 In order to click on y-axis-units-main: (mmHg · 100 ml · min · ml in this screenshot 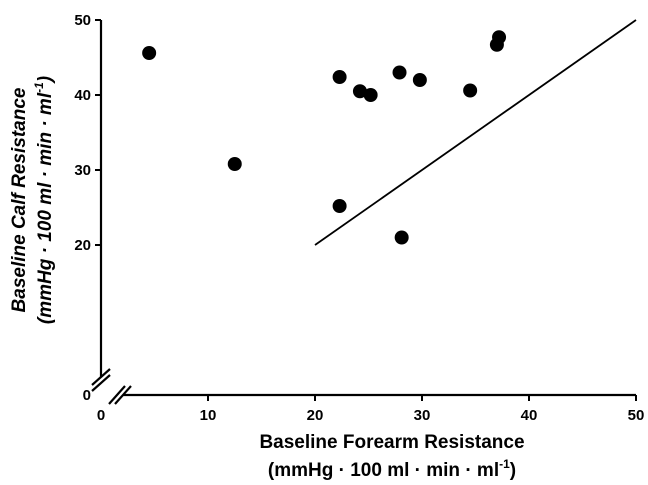, I will do `click(45, 208)`.